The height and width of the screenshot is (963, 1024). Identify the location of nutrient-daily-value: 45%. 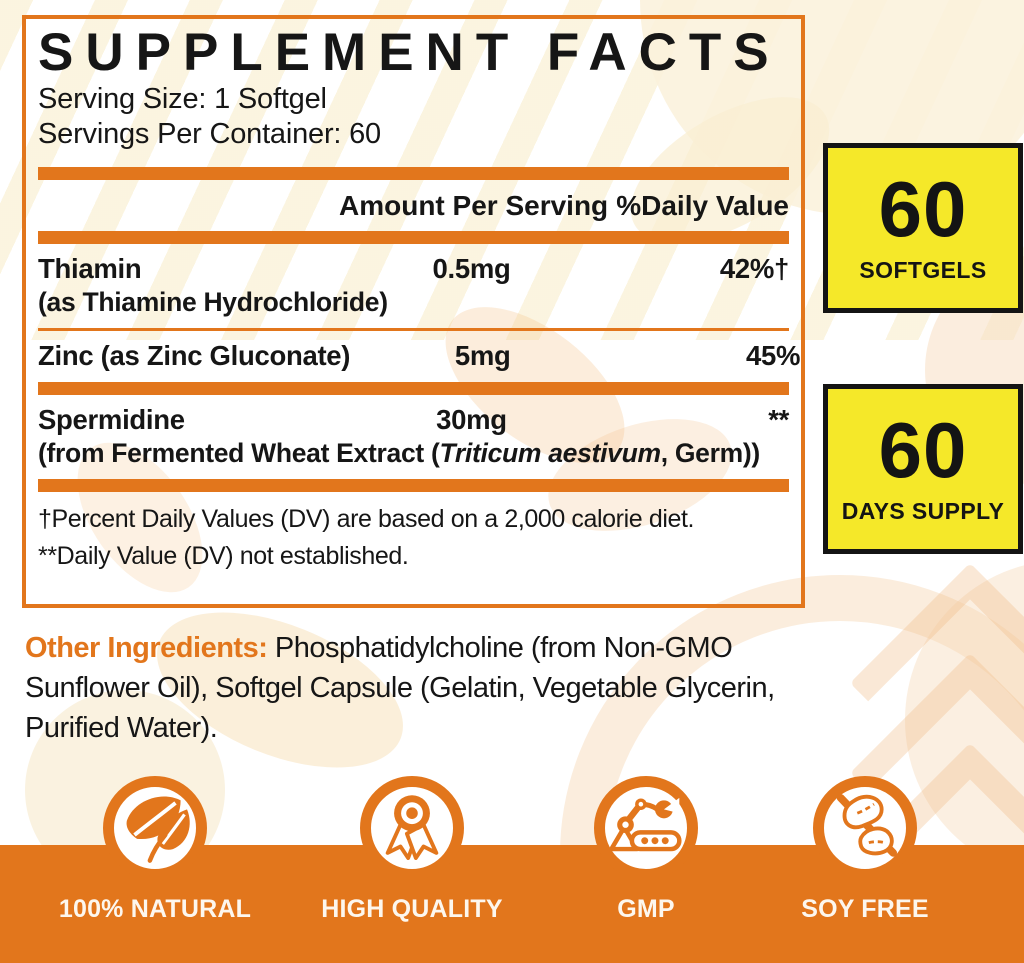
(773, 356).